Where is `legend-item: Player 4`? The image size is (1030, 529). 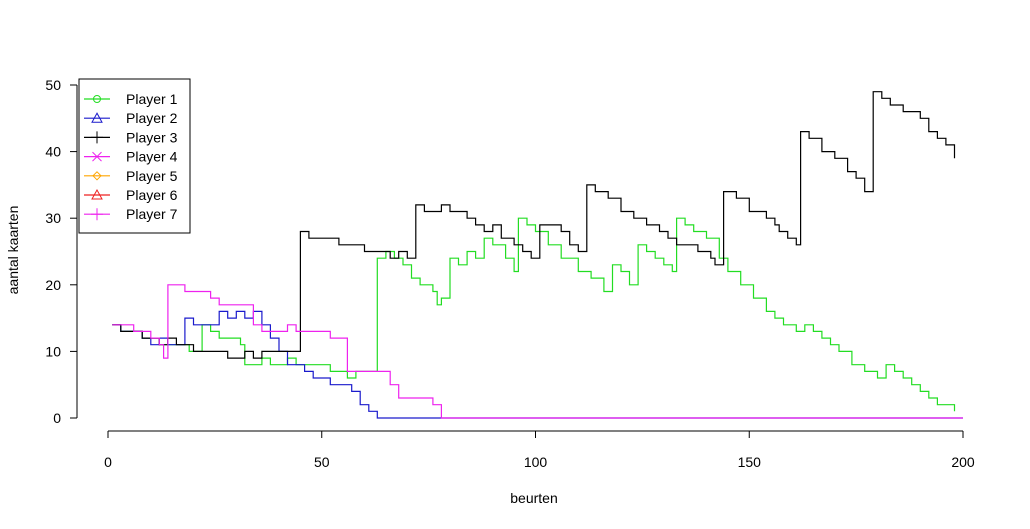 legend-item: Player 4 is located at coordinates (131, 157).